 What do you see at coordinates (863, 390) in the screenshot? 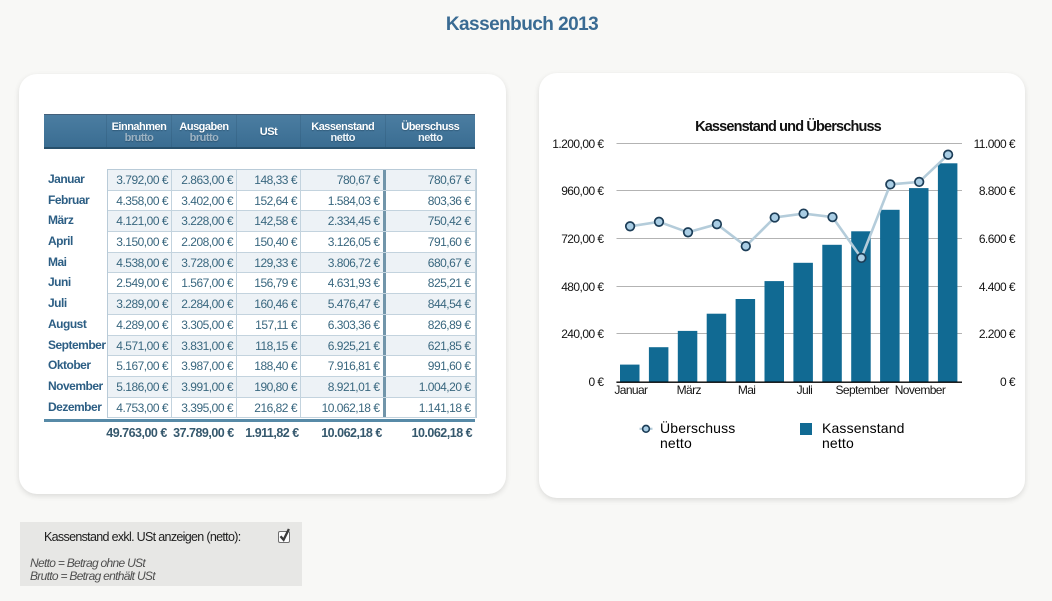
I see `svg-text: September` at bounding box center [863, 390].